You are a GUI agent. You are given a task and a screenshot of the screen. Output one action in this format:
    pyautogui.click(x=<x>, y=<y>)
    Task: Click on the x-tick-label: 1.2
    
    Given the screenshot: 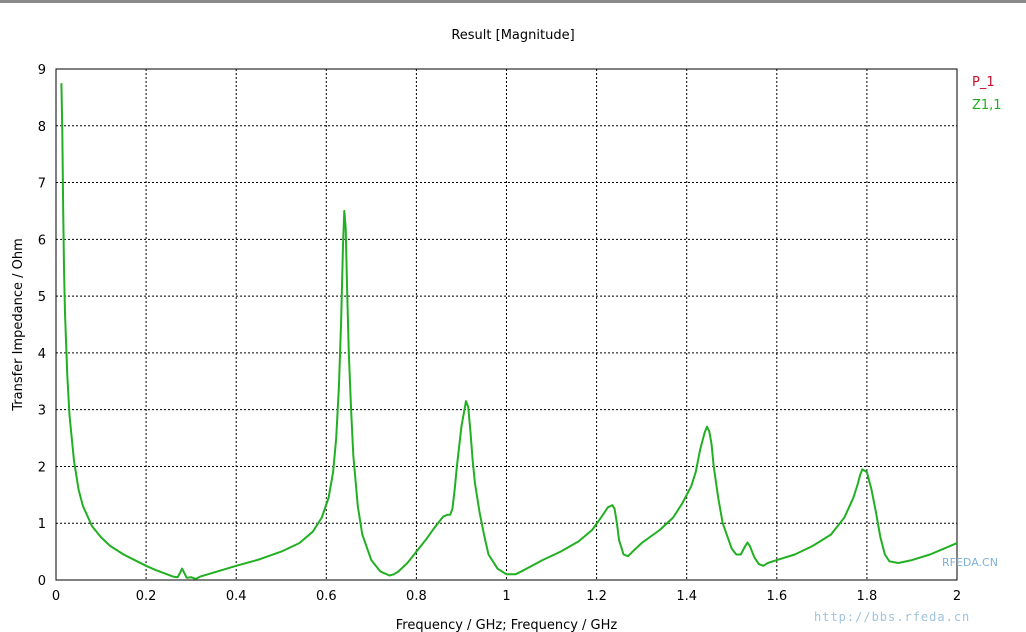 What is the action you would take?
    pyautogui.click(x=596, y=596)
    